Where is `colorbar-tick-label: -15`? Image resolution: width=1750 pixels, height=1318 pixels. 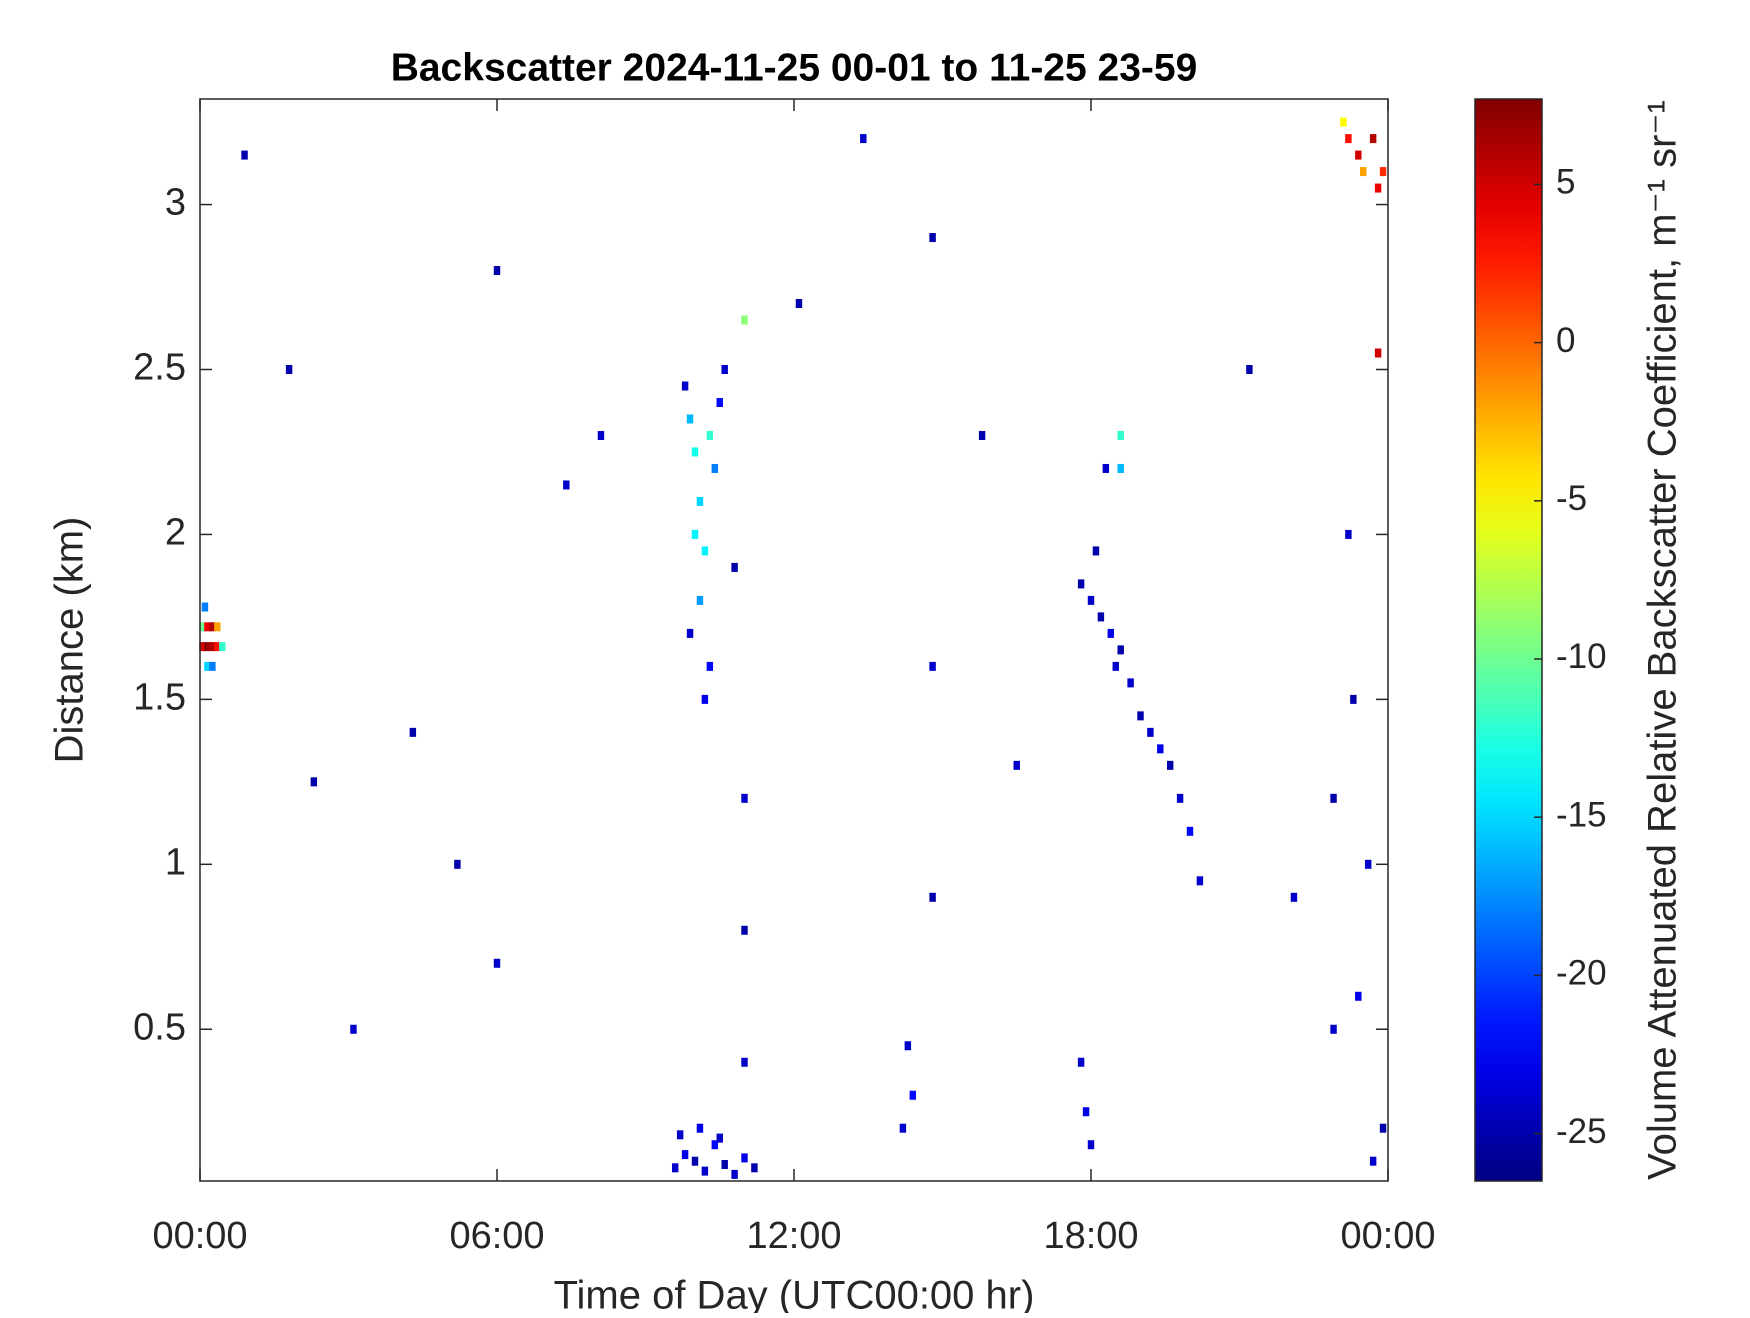
colorbar-tick-label: -15 is located at coordinates (1581, 814).